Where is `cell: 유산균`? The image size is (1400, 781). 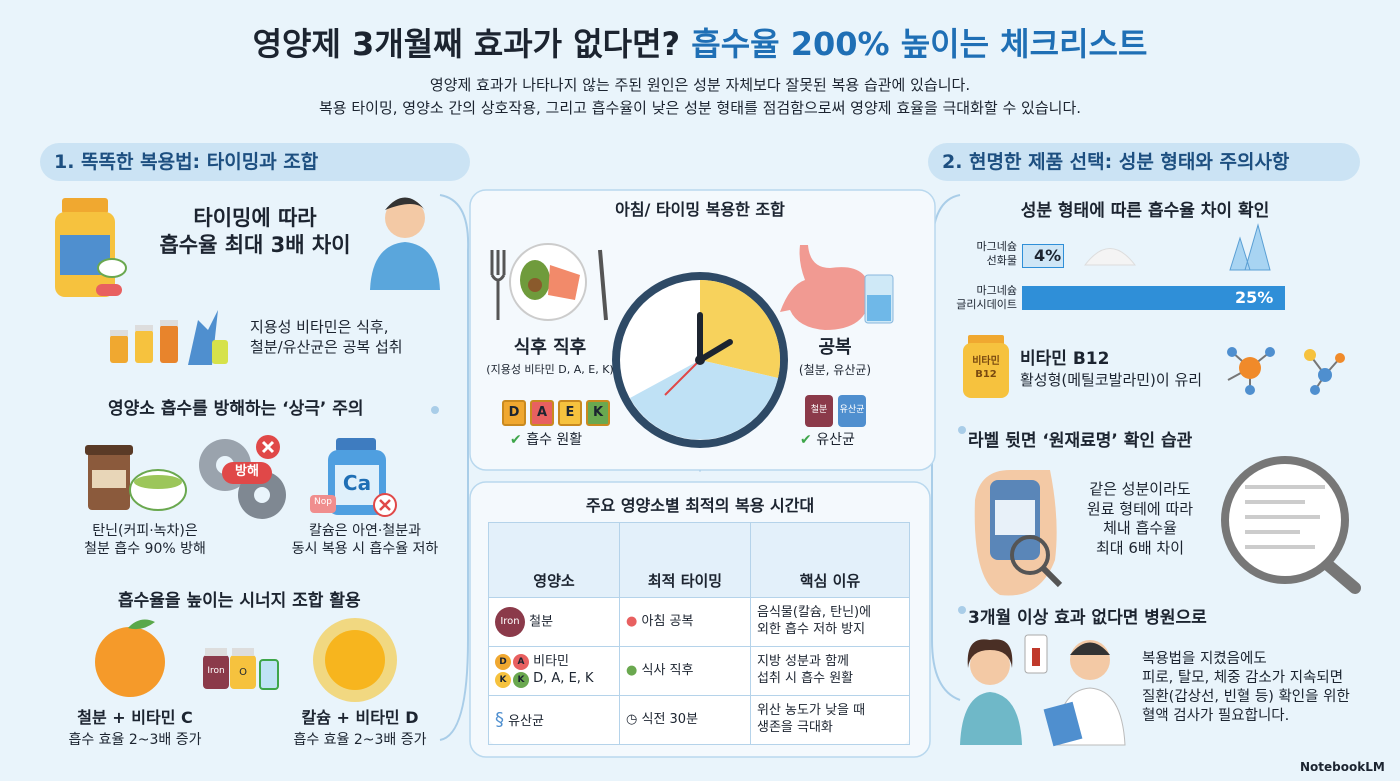
cell: 유산균 is located at coordinates (526, 722).